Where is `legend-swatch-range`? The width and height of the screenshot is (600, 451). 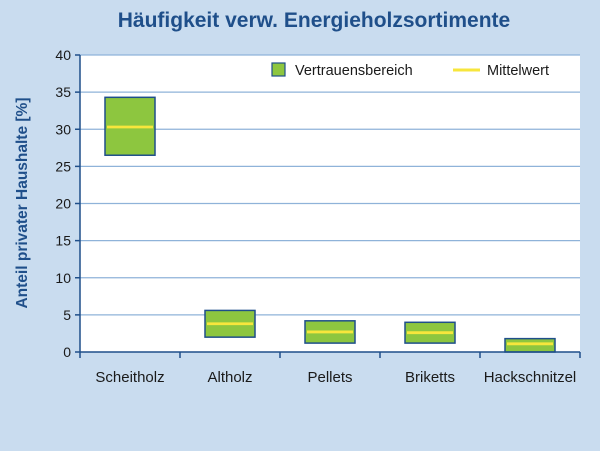 legend-swatch-range is located at coordinates (278, 69).